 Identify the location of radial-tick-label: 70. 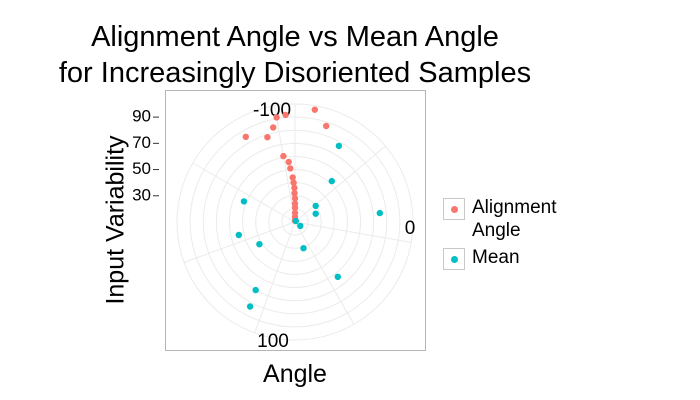
(141, 142).